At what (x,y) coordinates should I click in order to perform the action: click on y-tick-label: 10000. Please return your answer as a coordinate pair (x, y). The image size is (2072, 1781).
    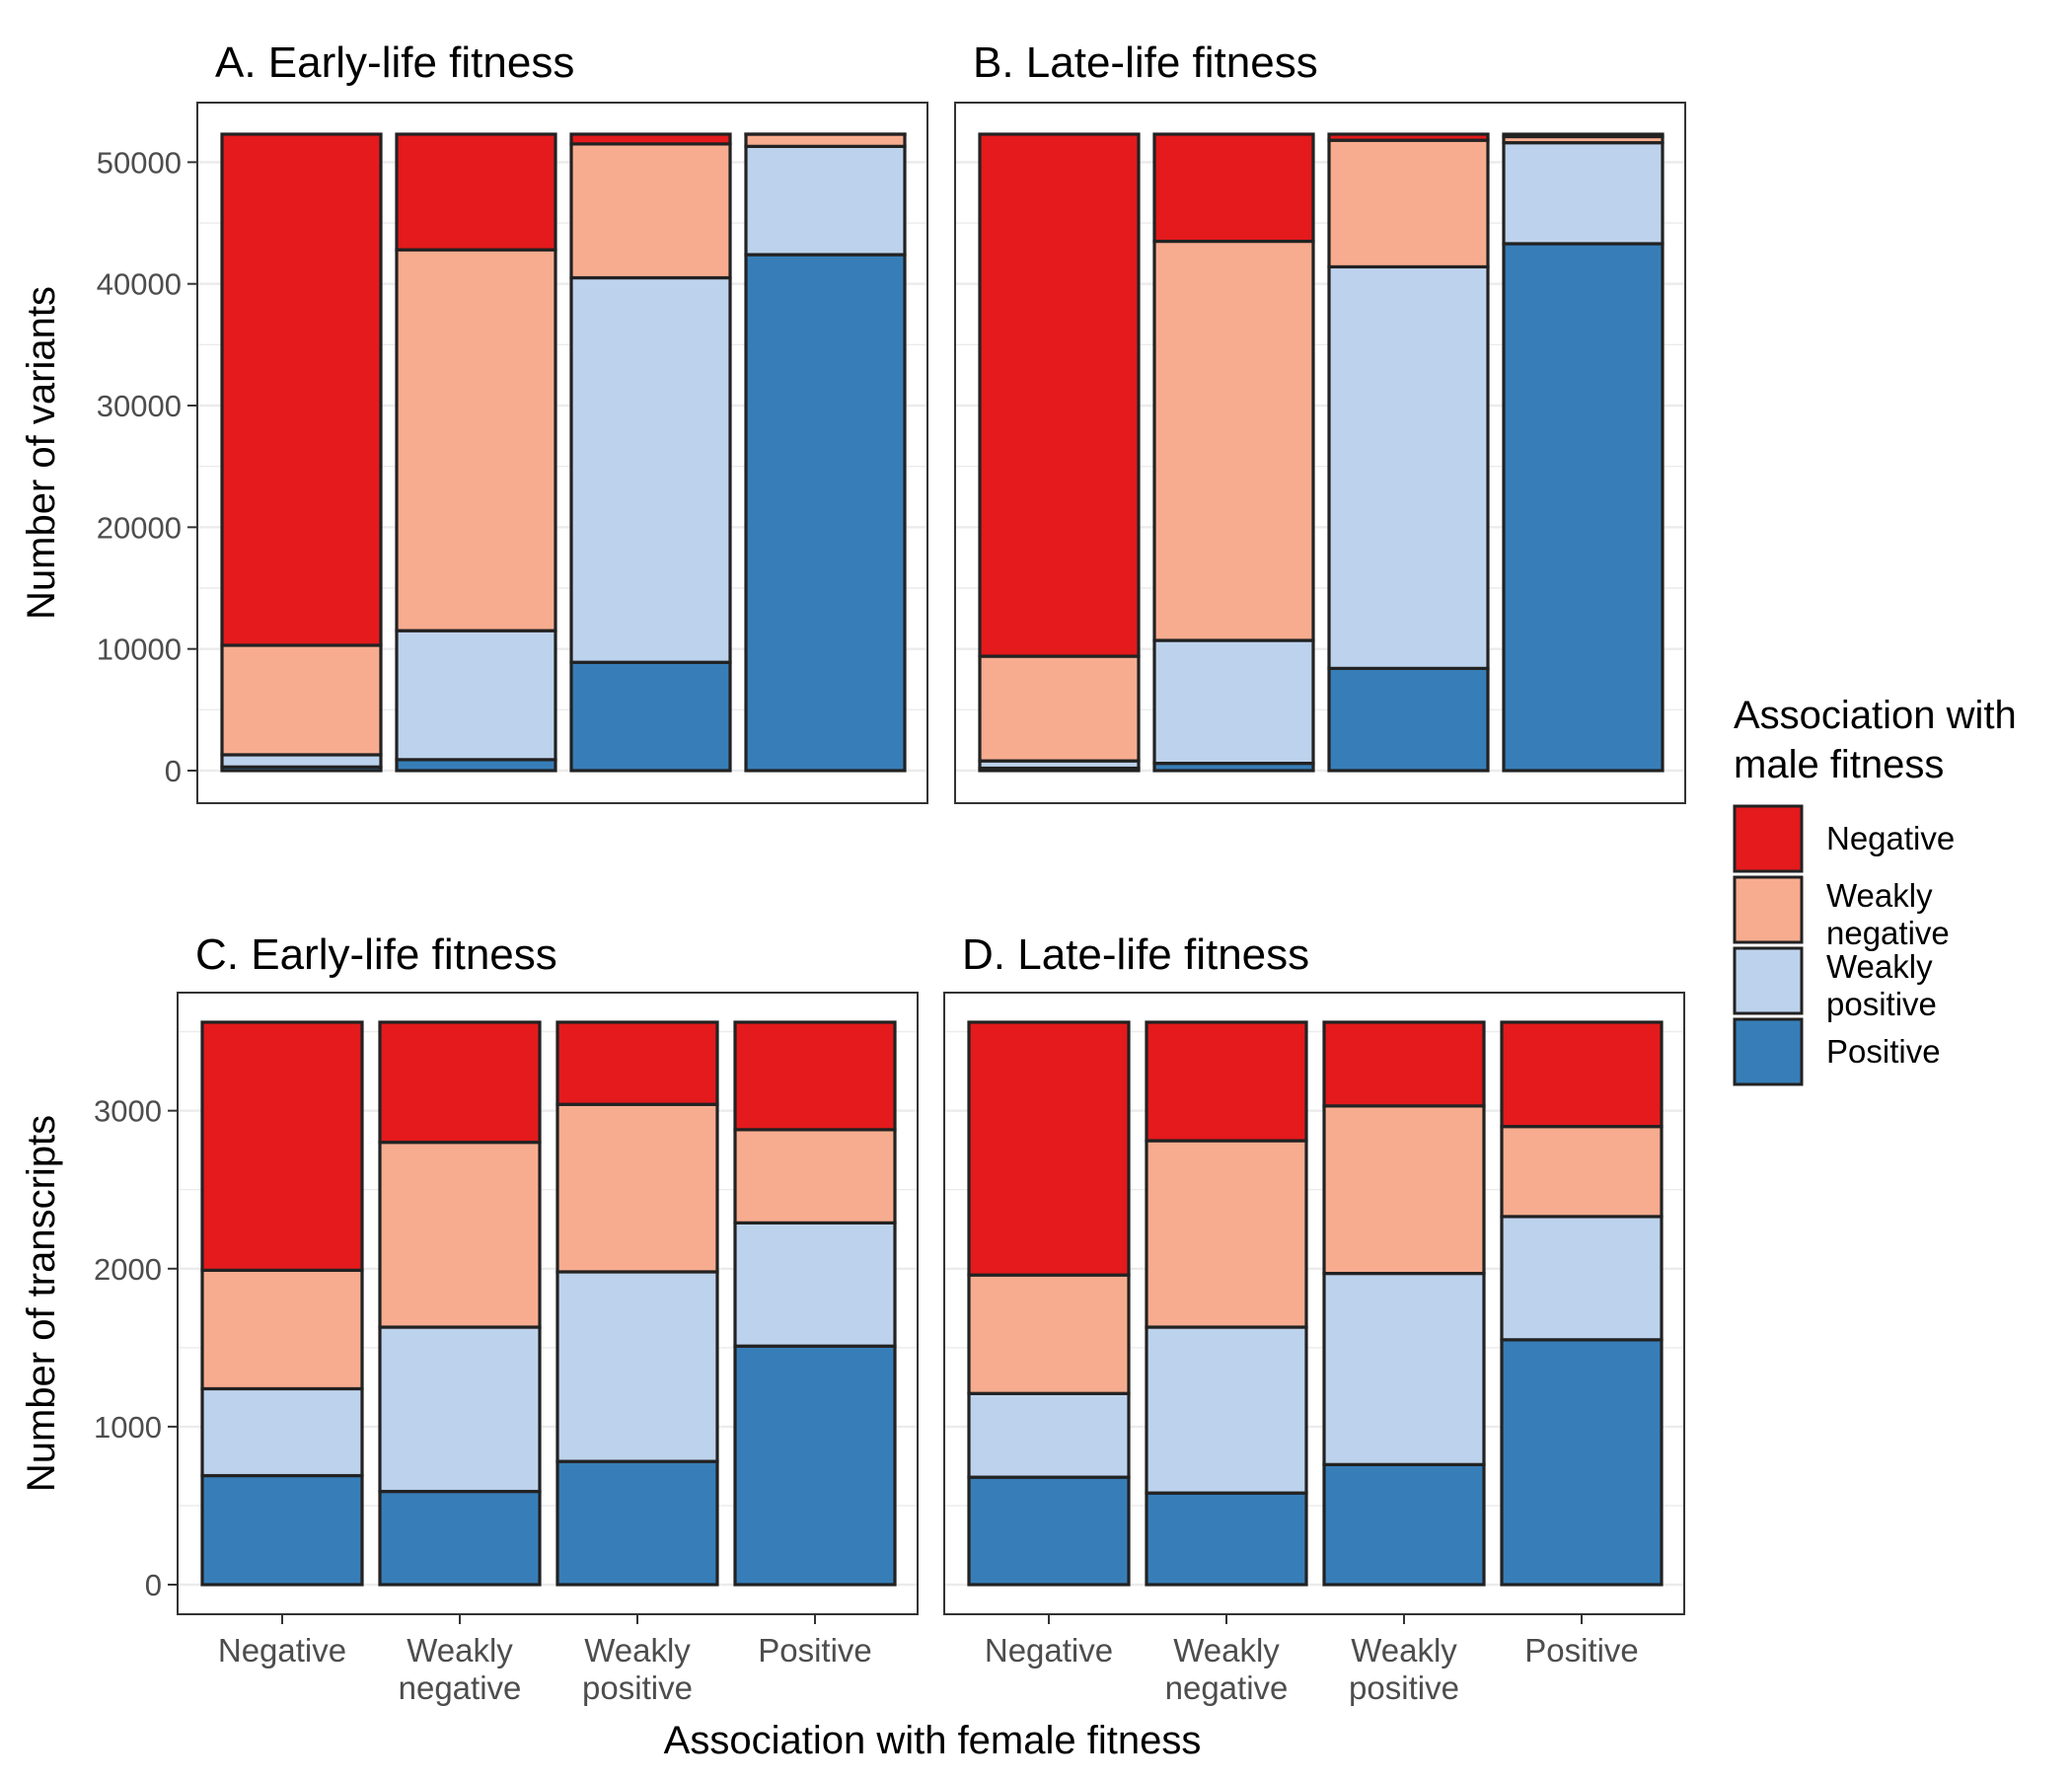
    Looking at the image, I should click on (140, 649).